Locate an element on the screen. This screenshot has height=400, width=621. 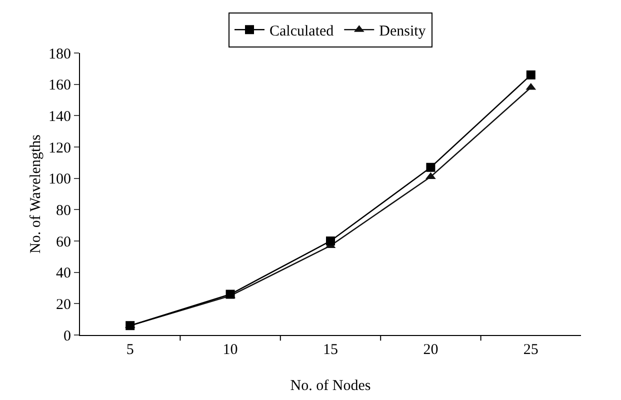
y-tick-label: 40 is located at coordinates (63, 274).